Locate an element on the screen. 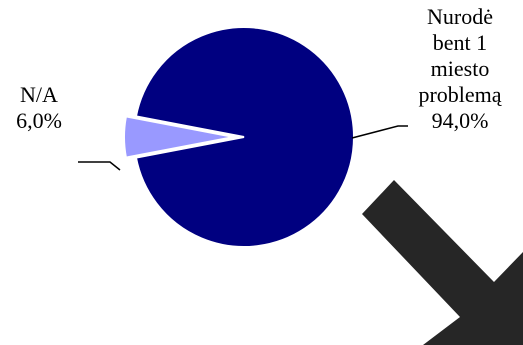 Image resolution: width=523 pixels, height=345 pixels. arrow-down-right-icon is located at coordinates (442, 262).